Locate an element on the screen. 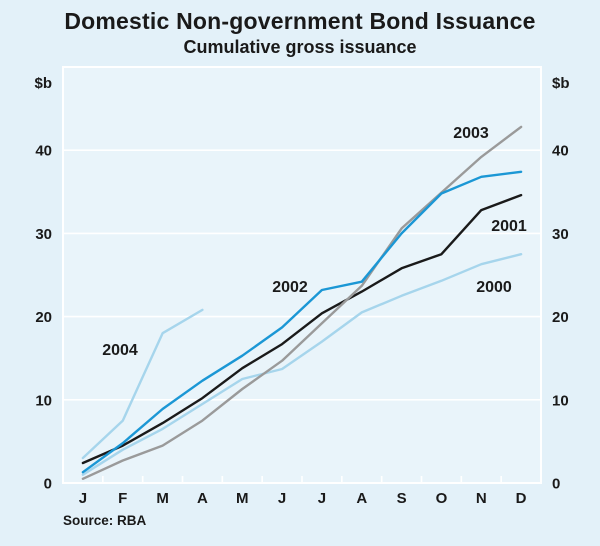  year-label-2000: 2000 is located at coordinates (494, 287).